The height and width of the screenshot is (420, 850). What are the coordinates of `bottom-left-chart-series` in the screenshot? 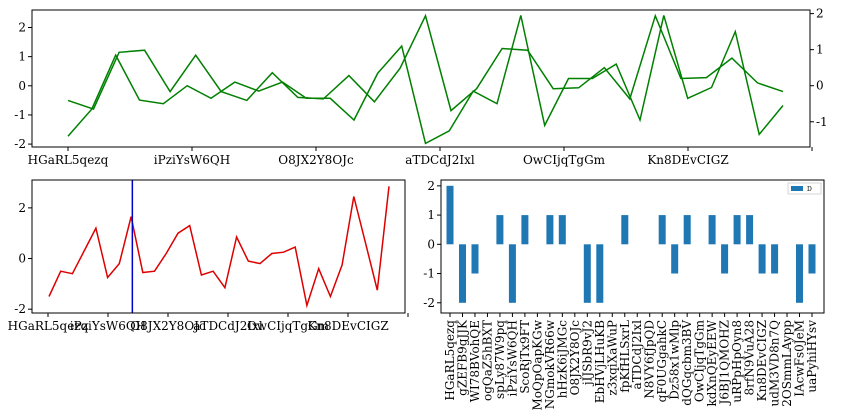 It's located at (219, 247).